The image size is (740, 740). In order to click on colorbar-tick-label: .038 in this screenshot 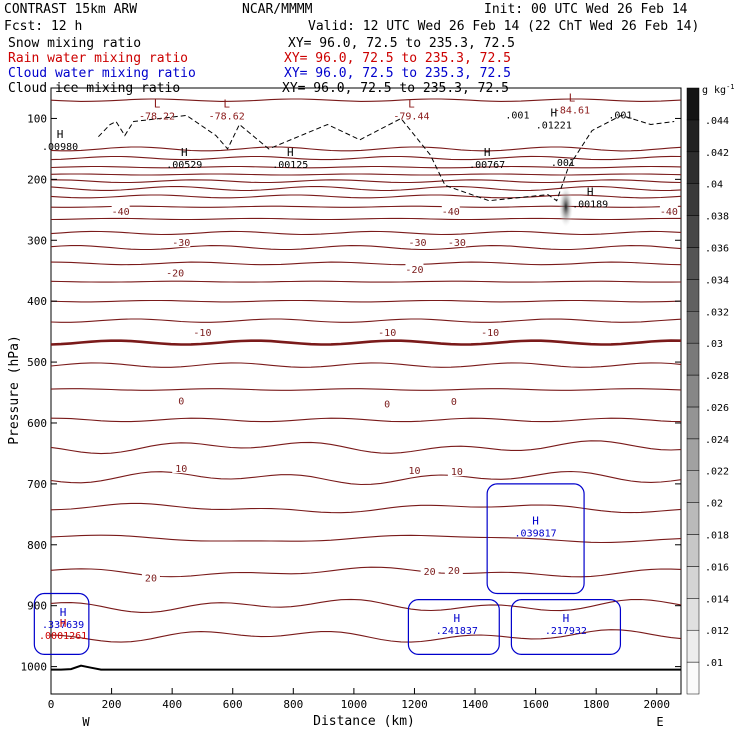, I will do `click(717, 217)`.